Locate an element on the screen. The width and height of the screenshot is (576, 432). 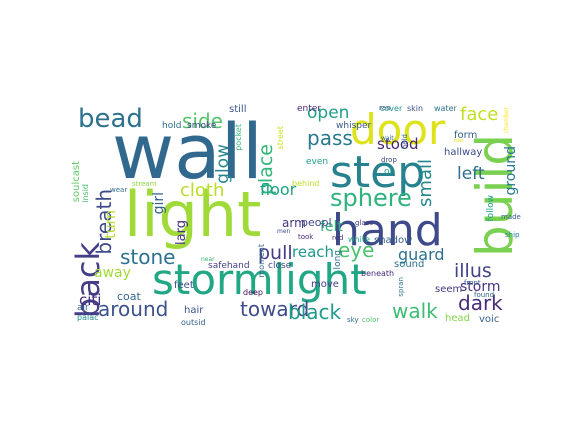
word-wear: wear is located at coordinates (119, 190).